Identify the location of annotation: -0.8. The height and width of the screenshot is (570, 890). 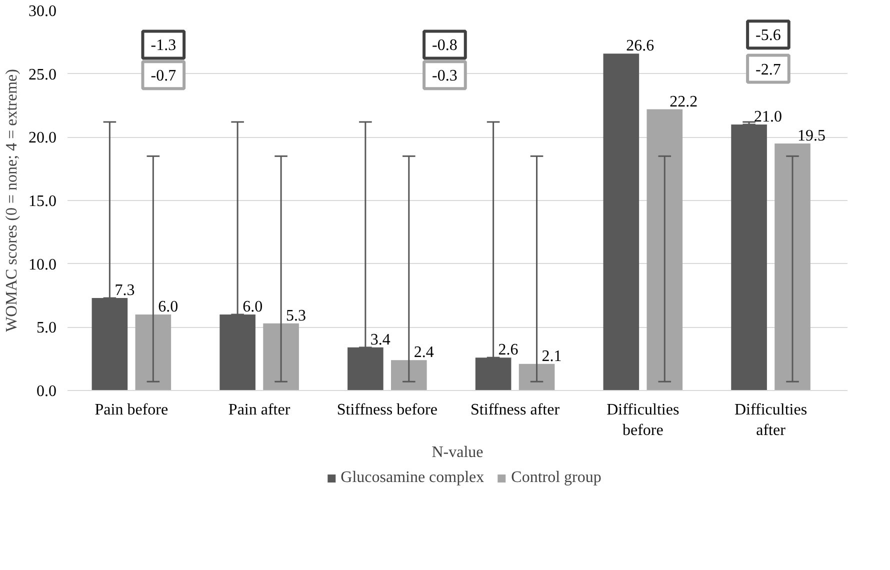
(445, 45).